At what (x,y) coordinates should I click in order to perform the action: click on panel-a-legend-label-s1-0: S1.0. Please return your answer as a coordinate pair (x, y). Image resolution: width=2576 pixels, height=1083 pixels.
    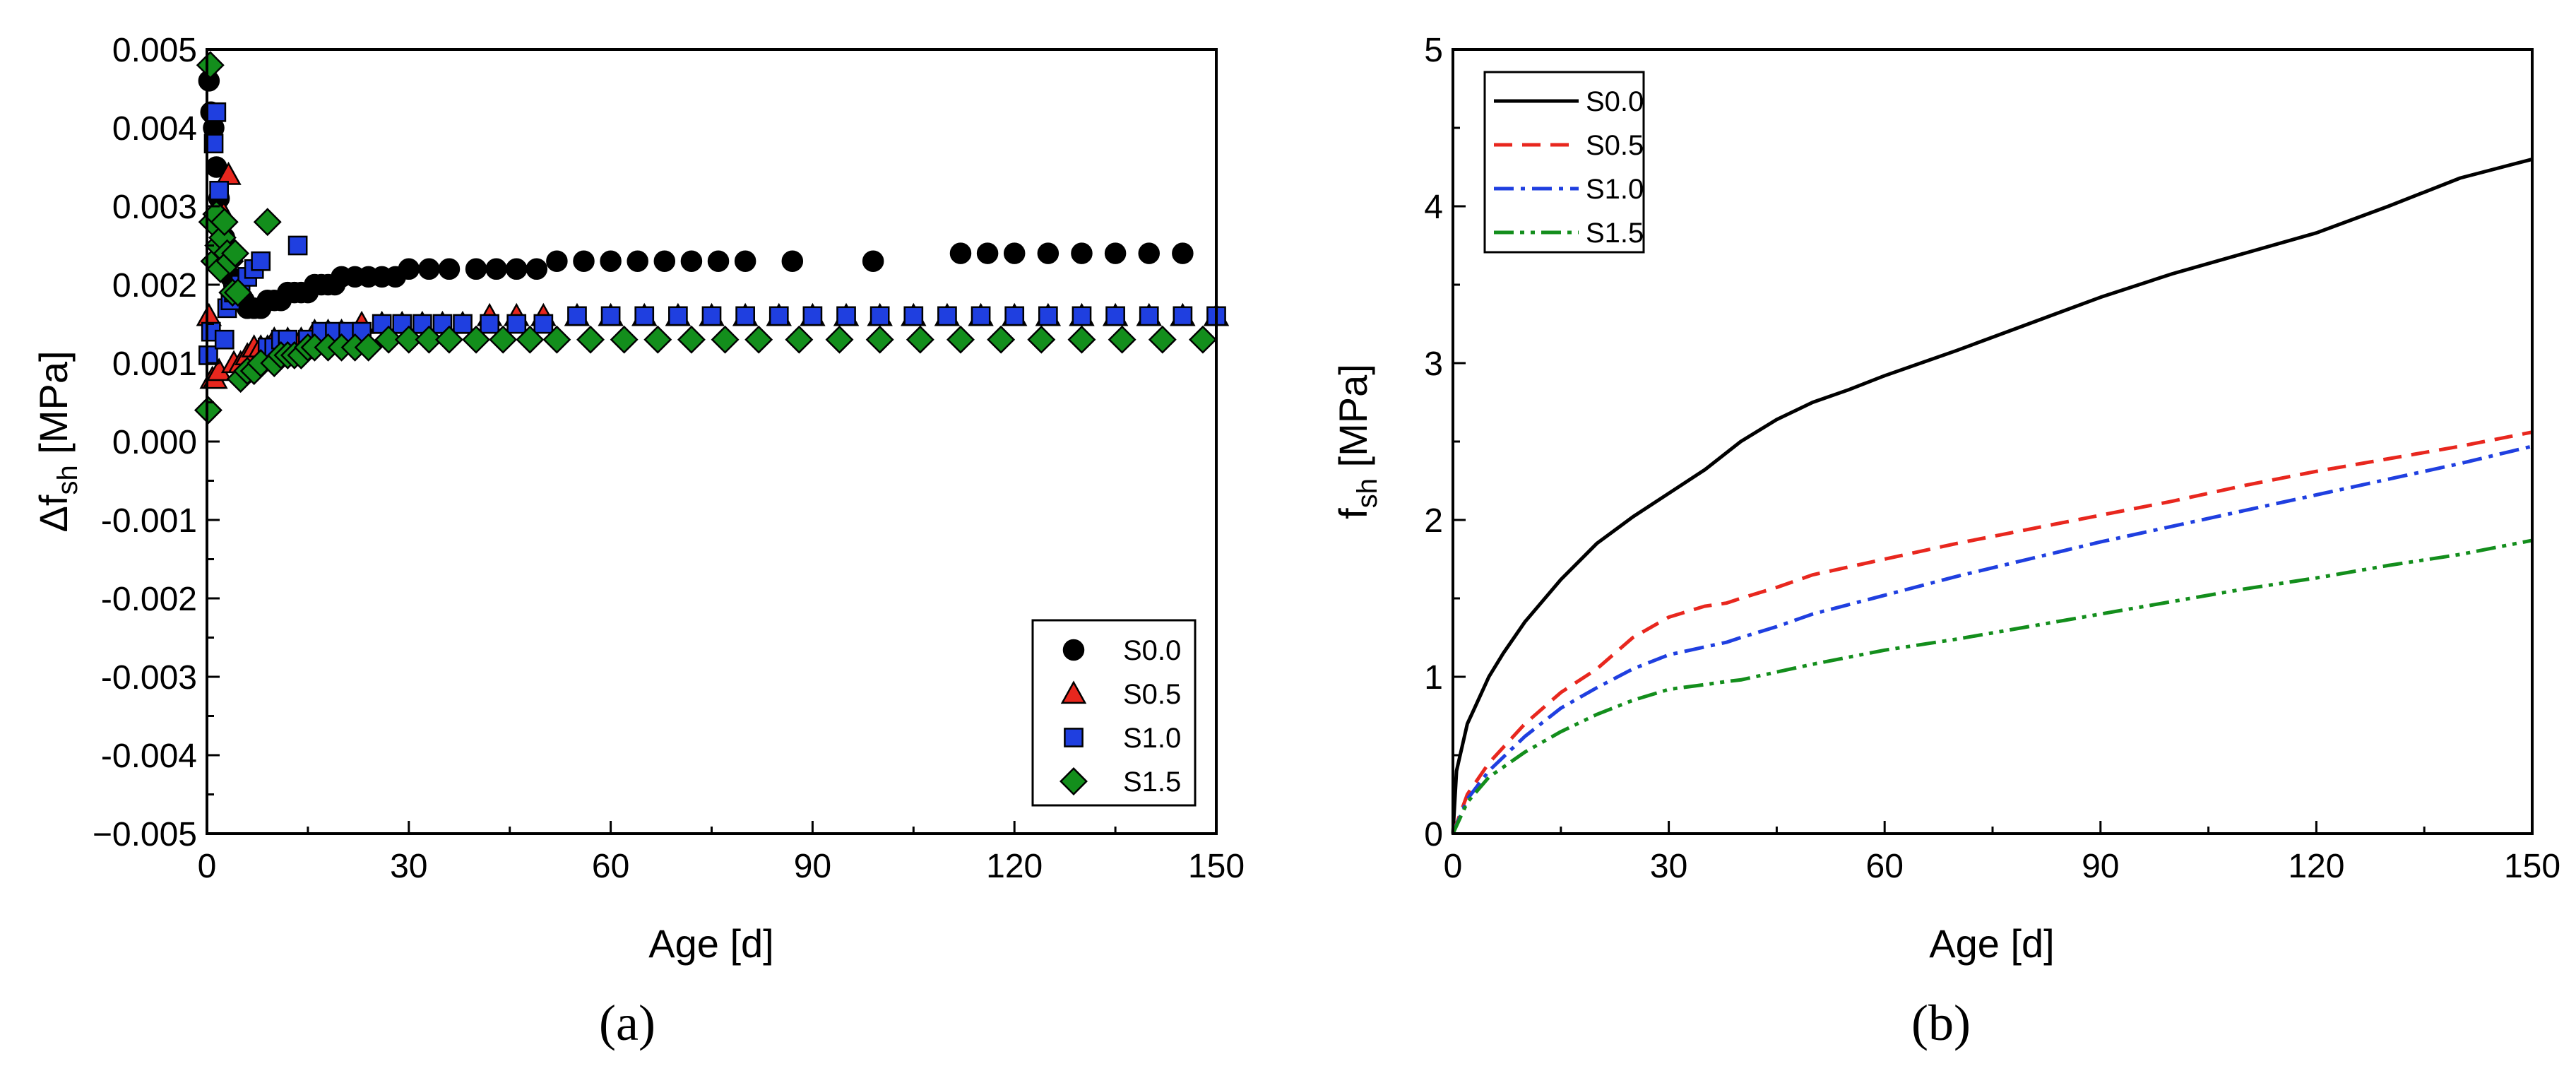
    Looking at the image, I should click on (1152, 738).